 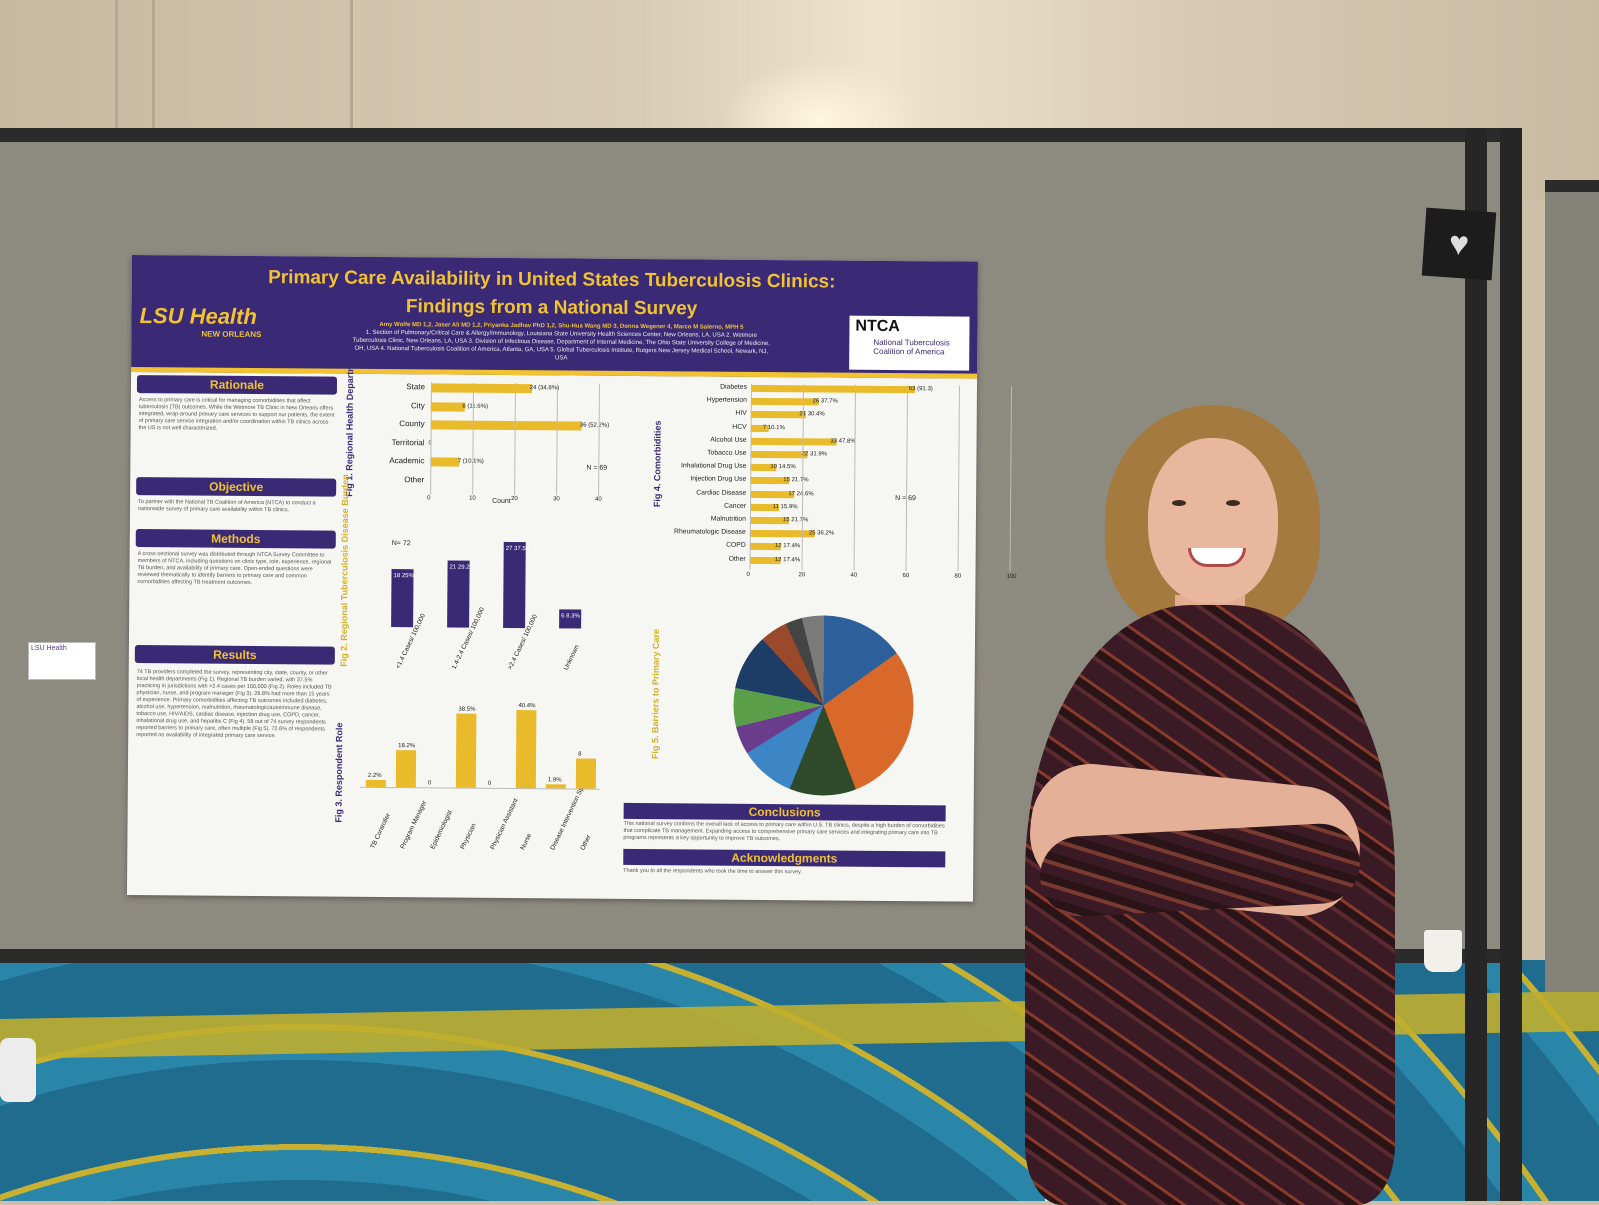 What do you see at coordinates (579, 755) in the screenshot?
I see `fig3-value-label: 8` at bounding box center [579, 755].